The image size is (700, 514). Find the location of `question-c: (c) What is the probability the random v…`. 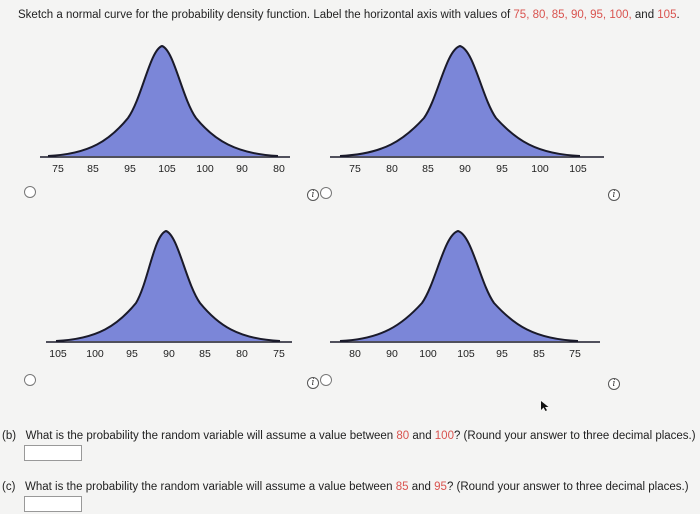

question-c: (c) What is the probability the random v… is located at coordinates (345, 487).